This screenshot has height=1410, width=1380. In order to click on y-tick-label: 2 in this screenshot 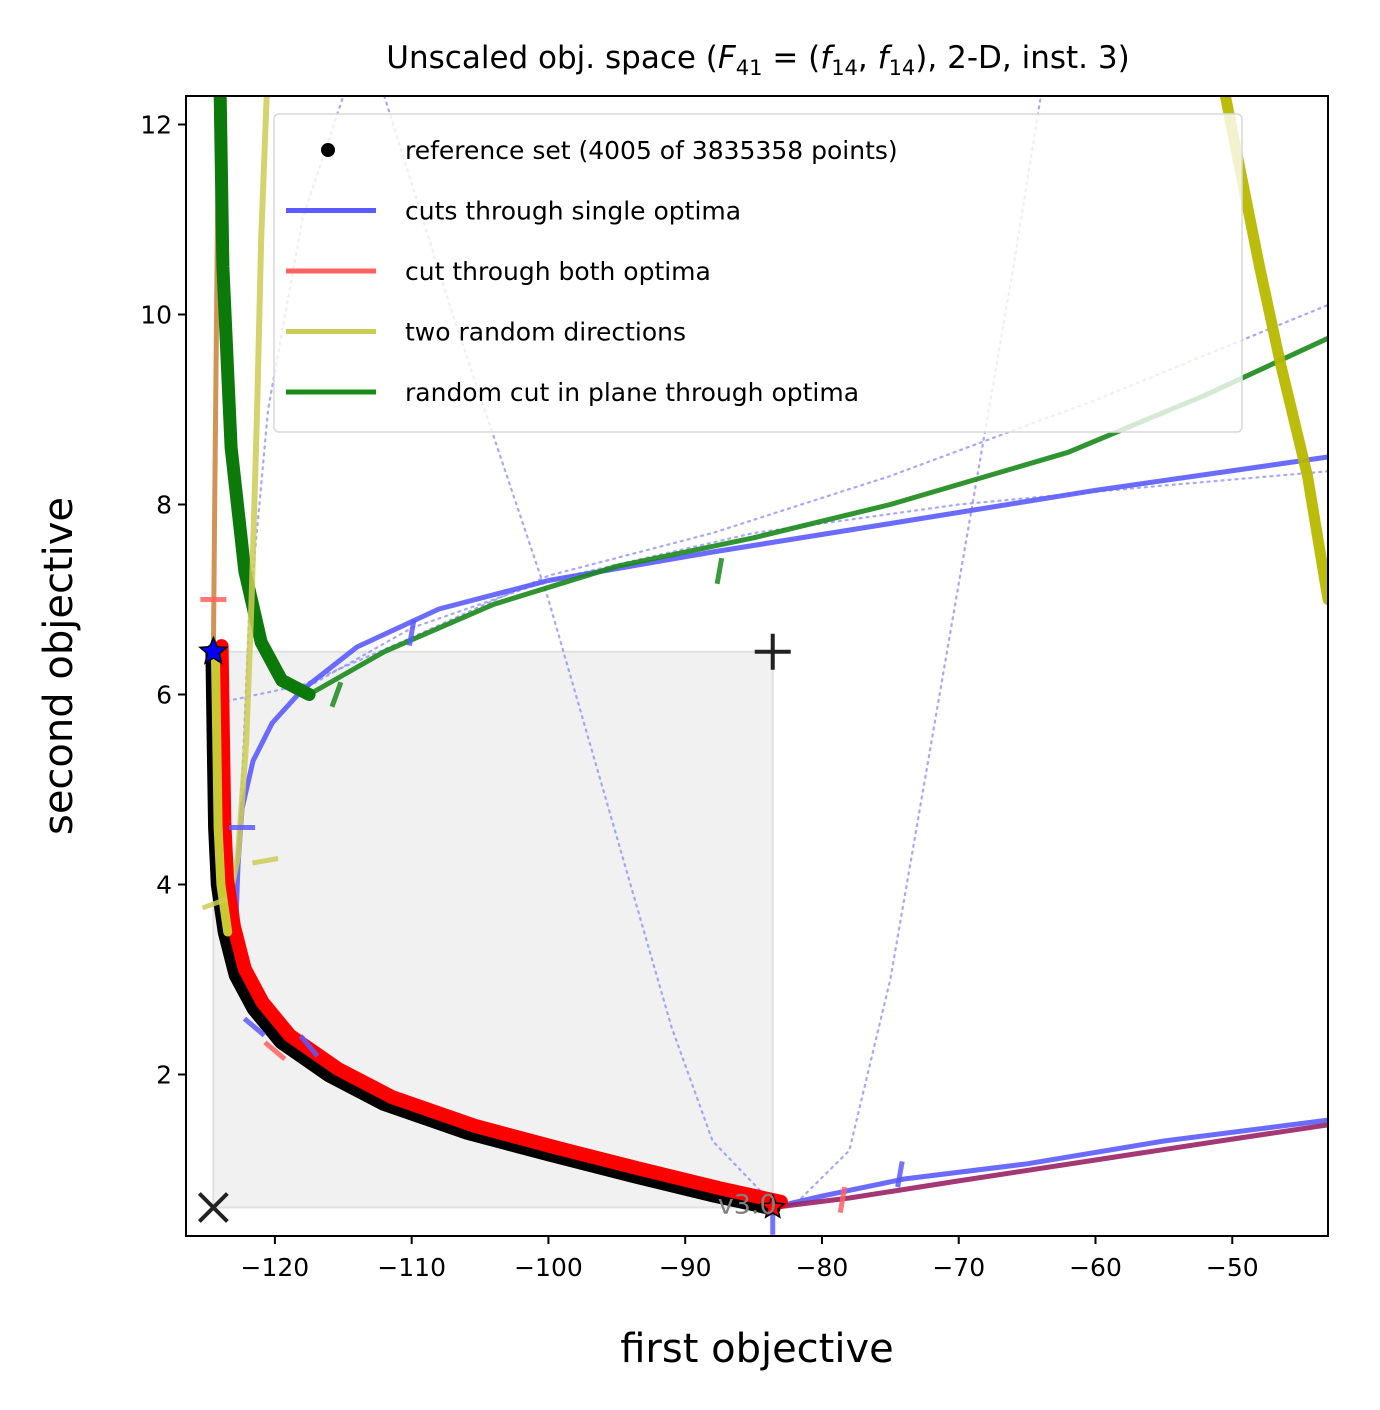, I will do `click(164, 1075)`.